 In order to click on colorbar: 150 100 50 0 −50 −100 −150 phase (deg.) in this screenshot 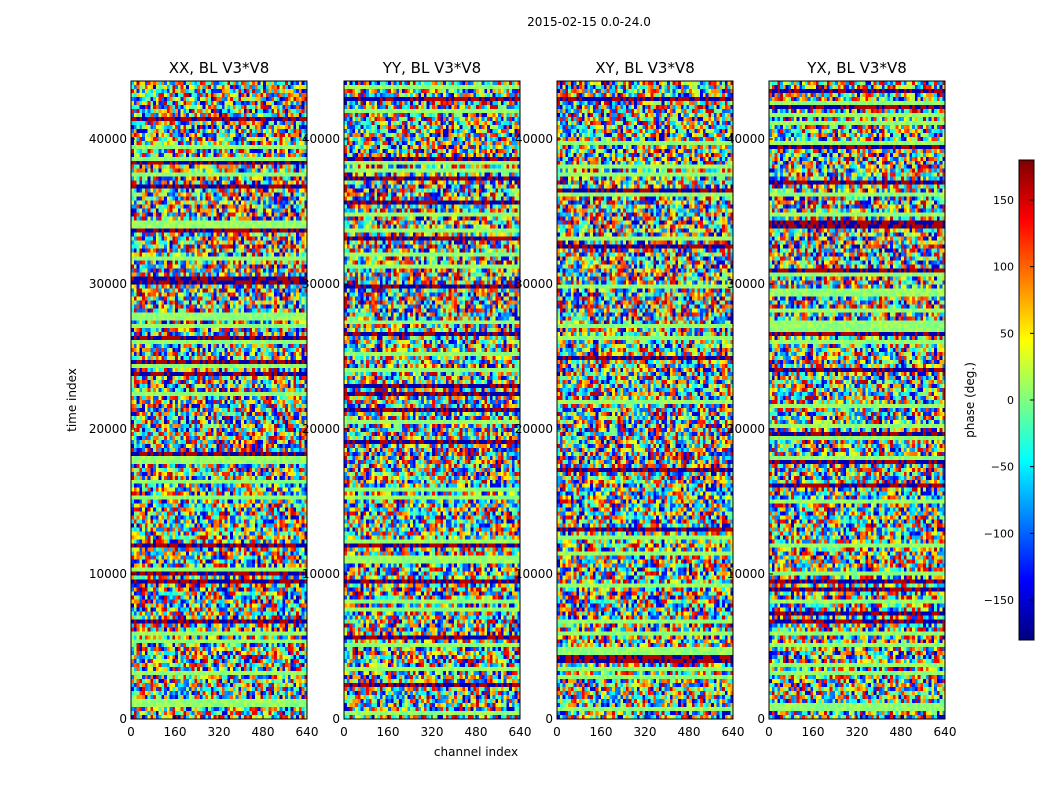, I will do `click(999, 400)`.